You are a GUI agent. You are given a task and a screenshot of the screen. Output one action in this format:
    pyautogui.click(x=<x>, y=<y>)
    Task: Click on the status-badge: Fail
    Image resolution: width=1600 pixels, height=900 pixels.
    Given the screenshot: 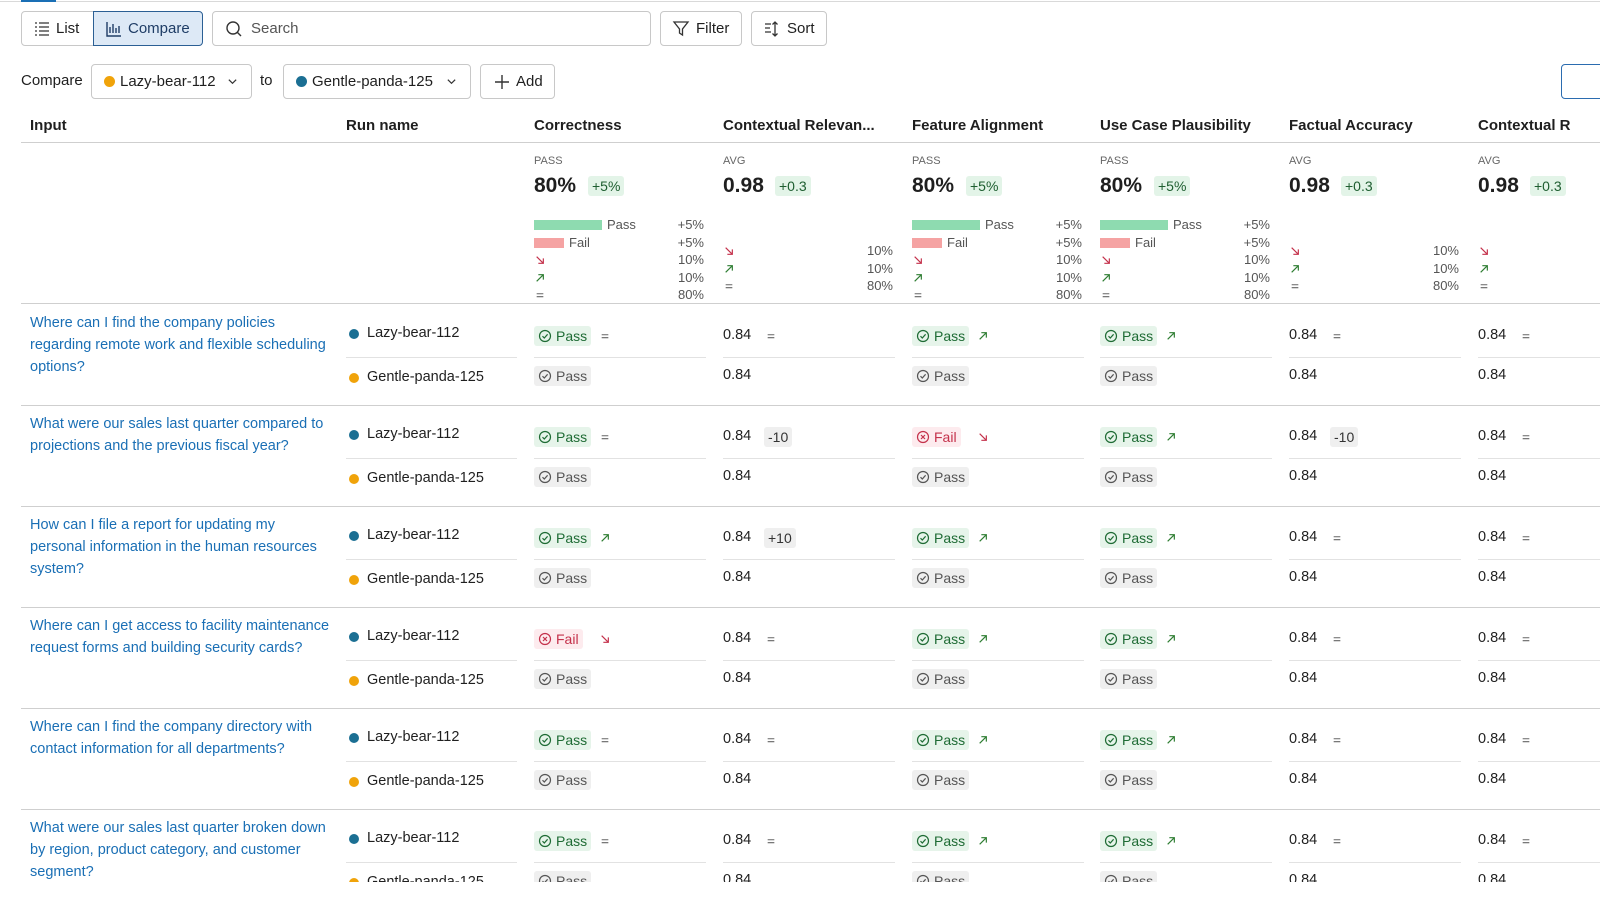 What is the action you would take?
    pyautogui.click(x=936, y=437)
    